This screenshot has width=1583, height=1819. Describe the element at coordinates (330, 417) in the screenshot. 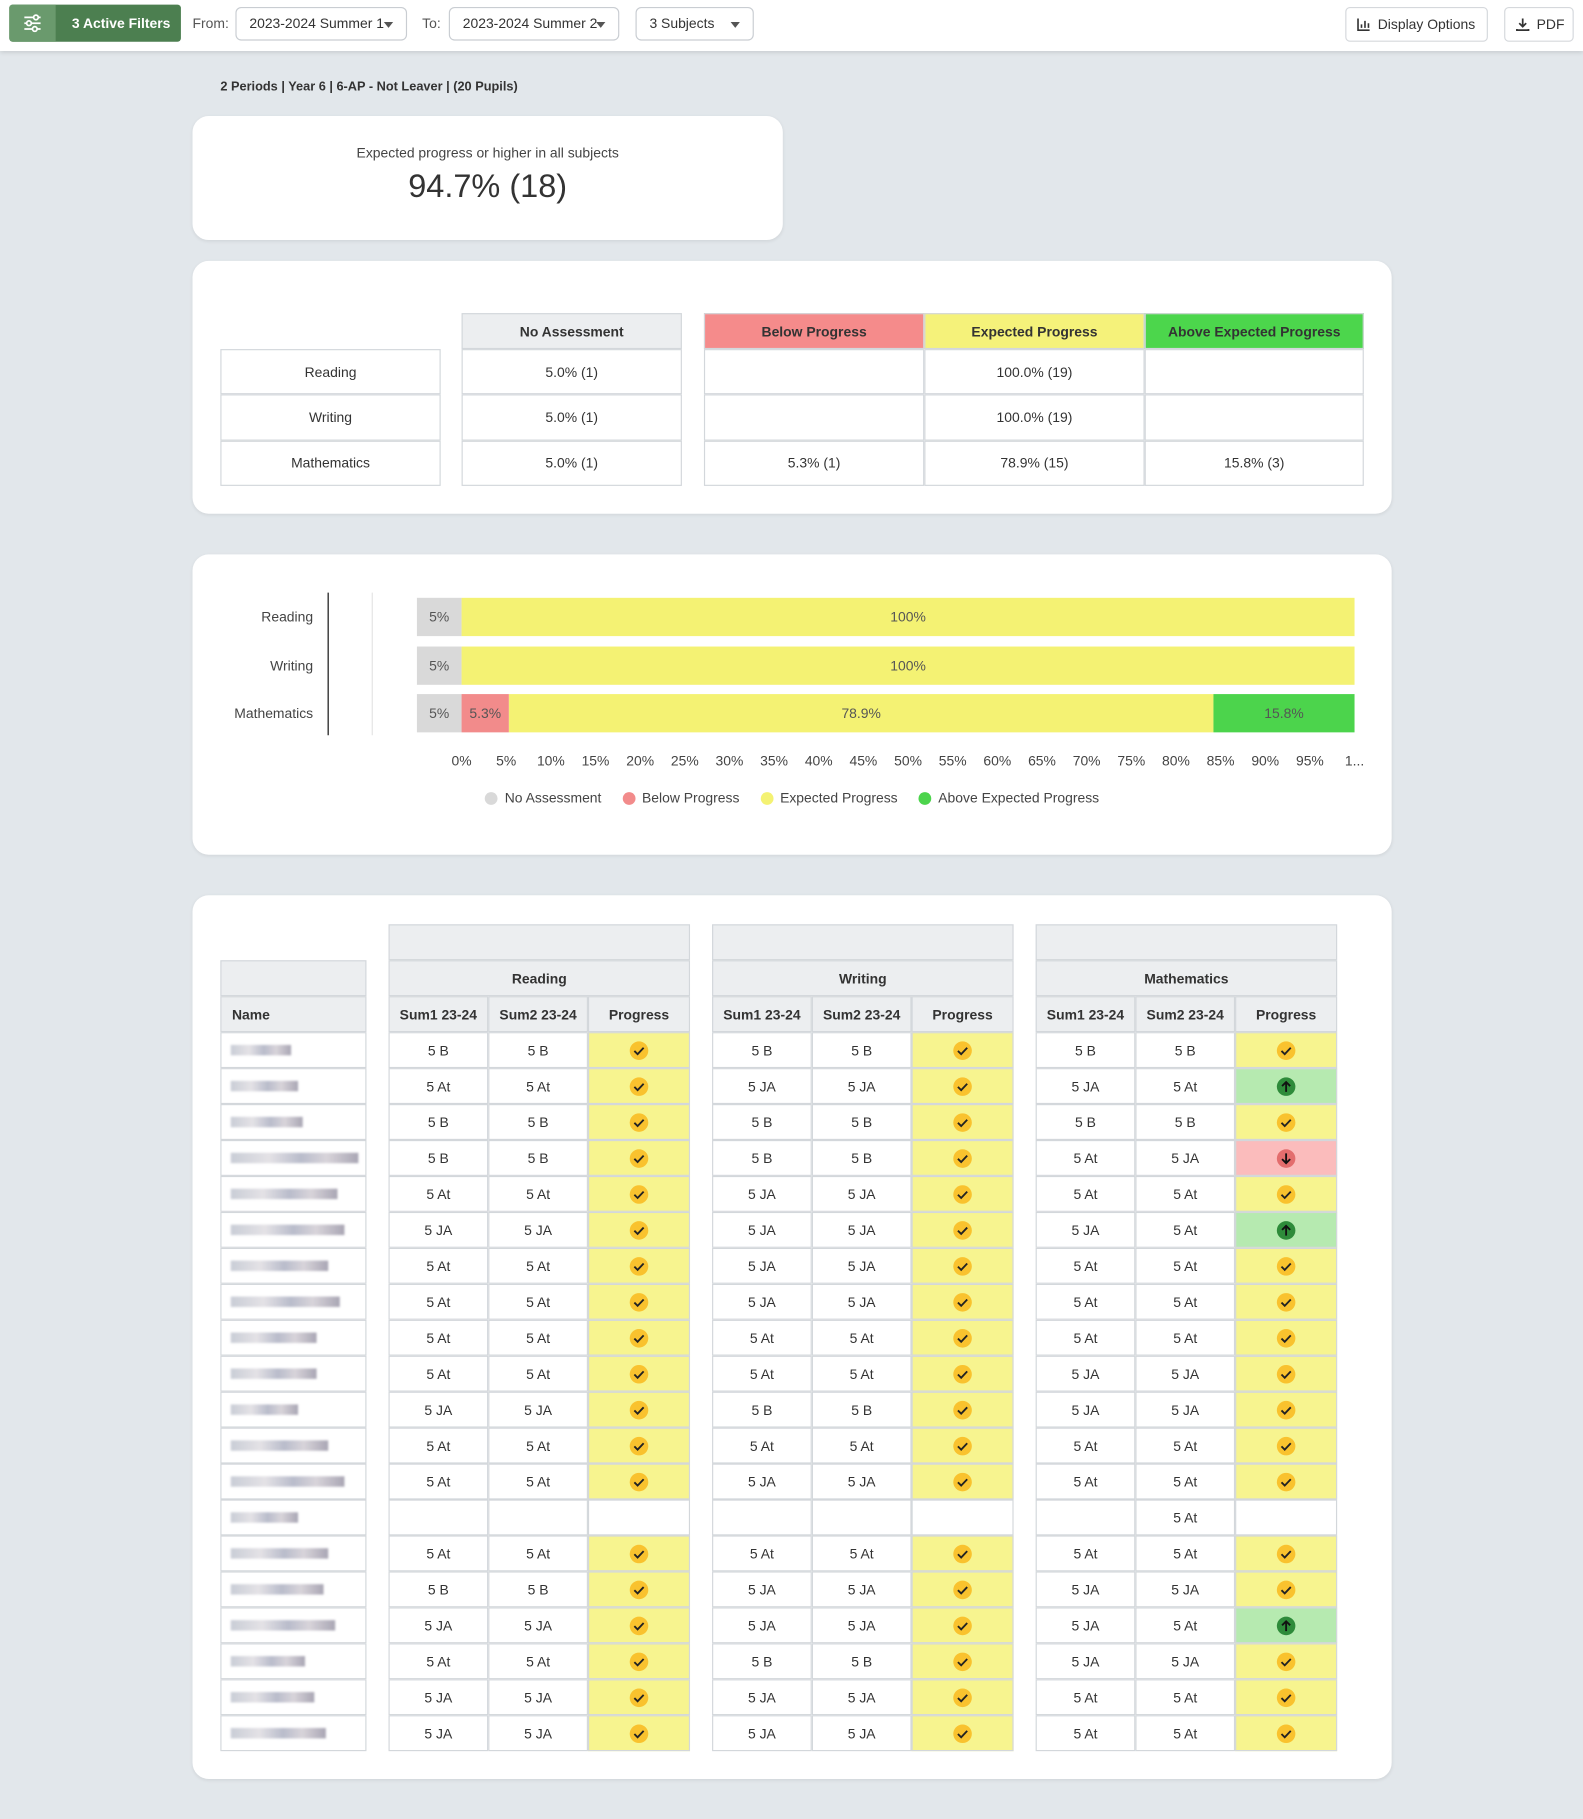

I see `summary-row-label: Writing` at that location.